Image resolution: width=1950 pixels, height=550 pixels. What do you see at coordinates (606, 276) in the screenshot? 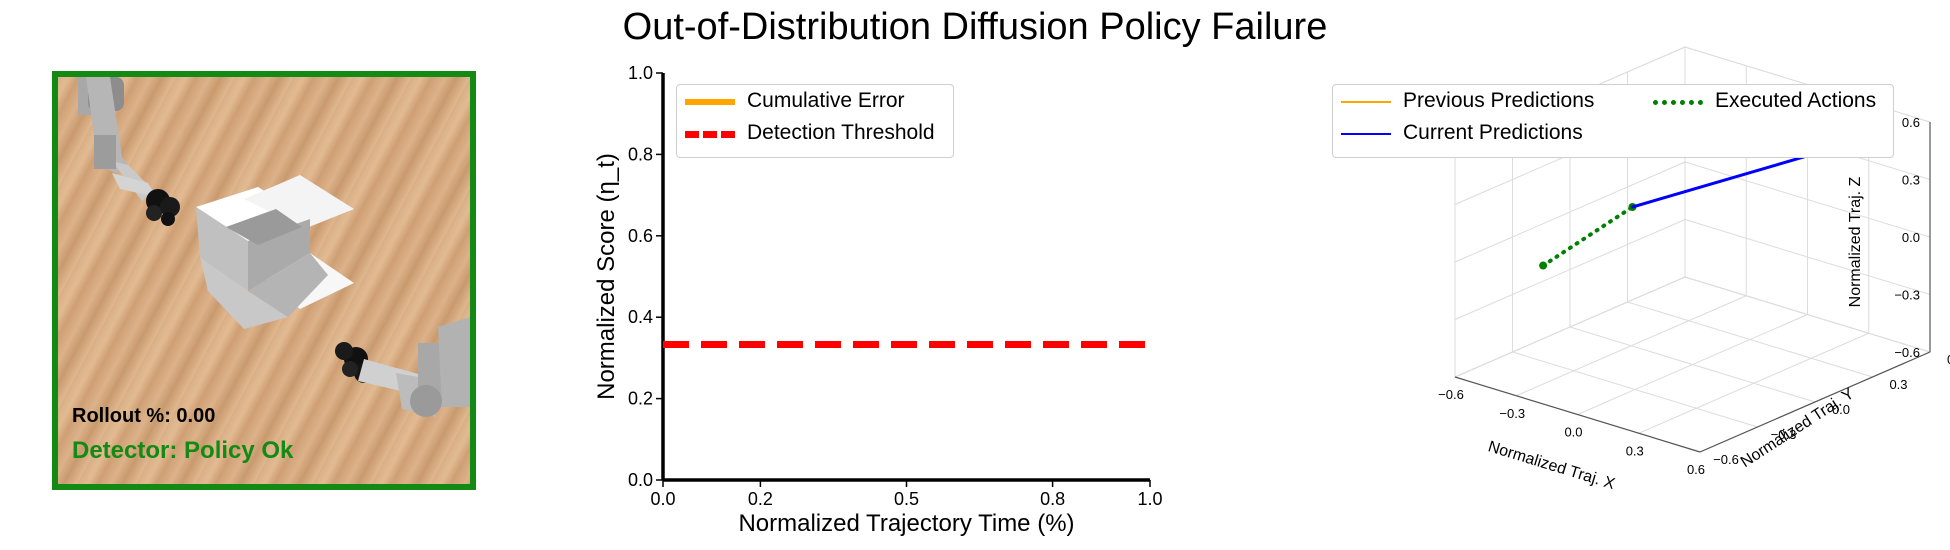
I see `y-axis-label: Normalized Score (η_t)` at bounding box center [606, 276].